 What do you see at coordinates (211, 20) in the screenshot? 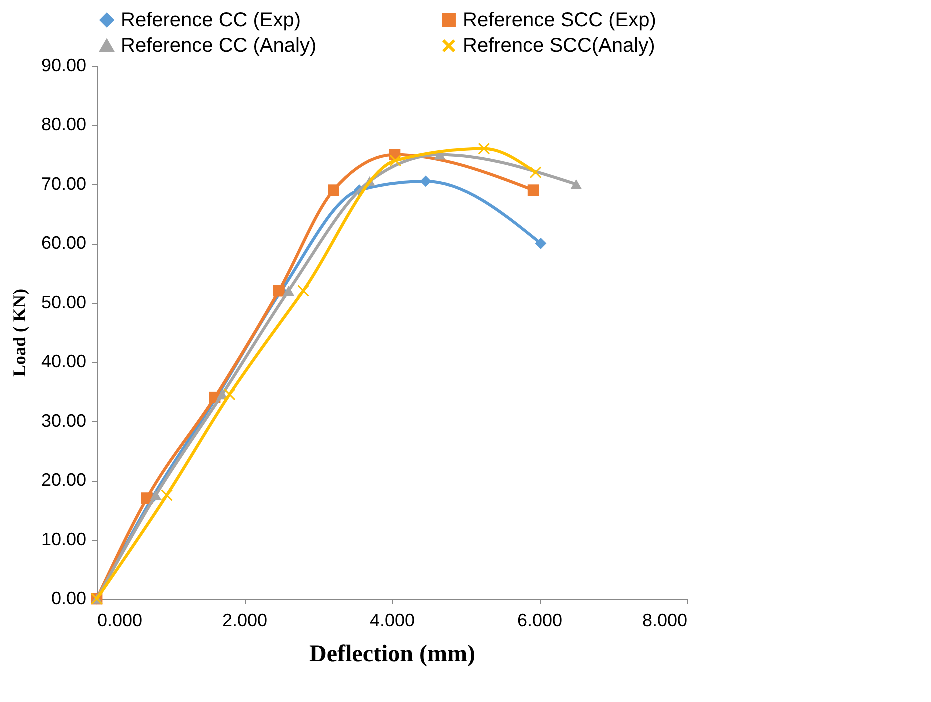
I see `legend-label: Reference CC (Exp)` at bounding box center [211, 20].